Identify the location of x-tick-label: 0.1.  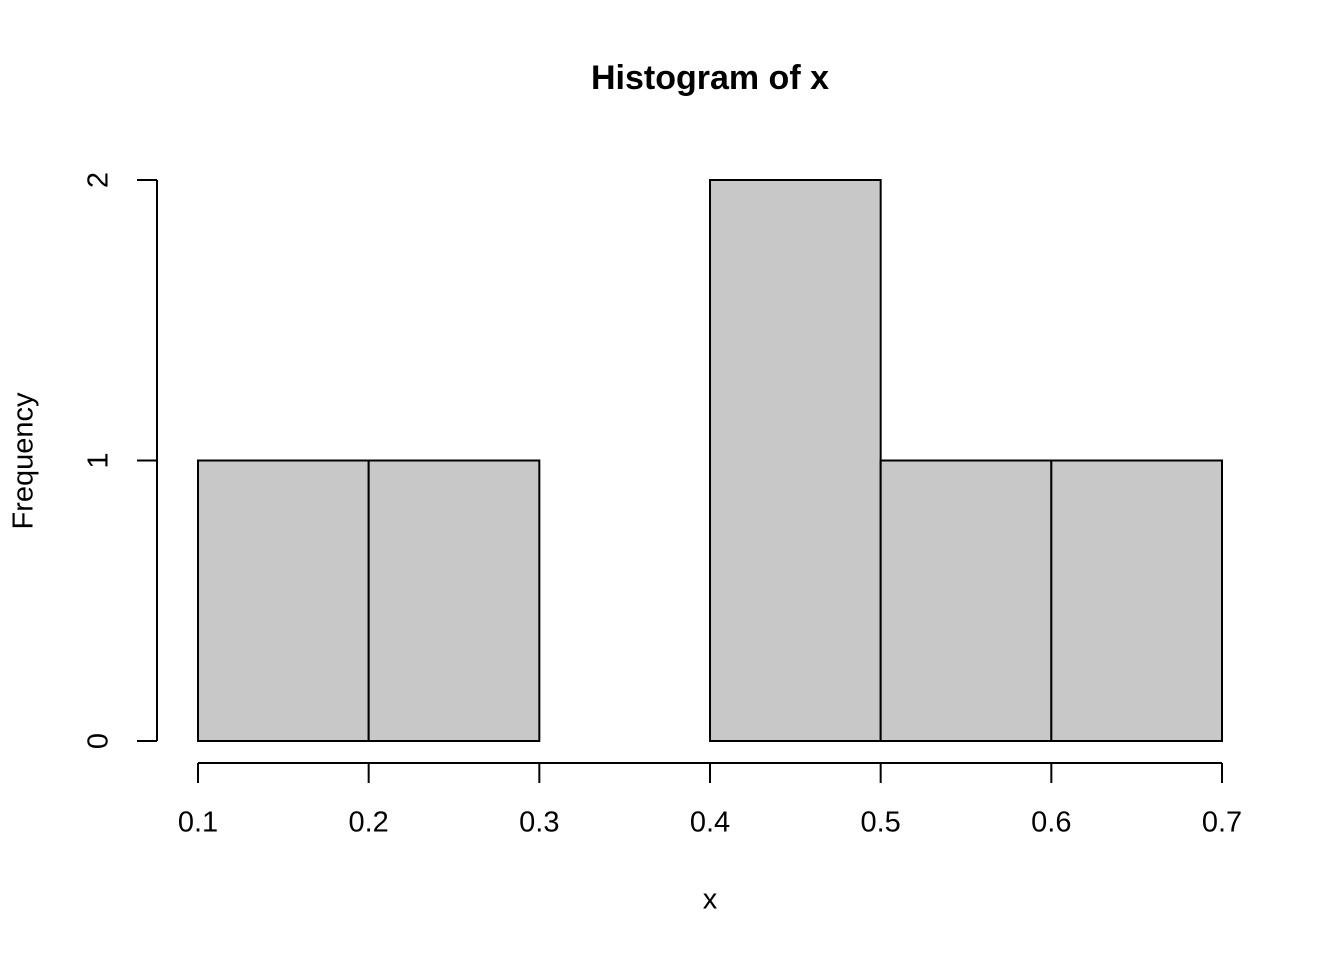
(198, 823).